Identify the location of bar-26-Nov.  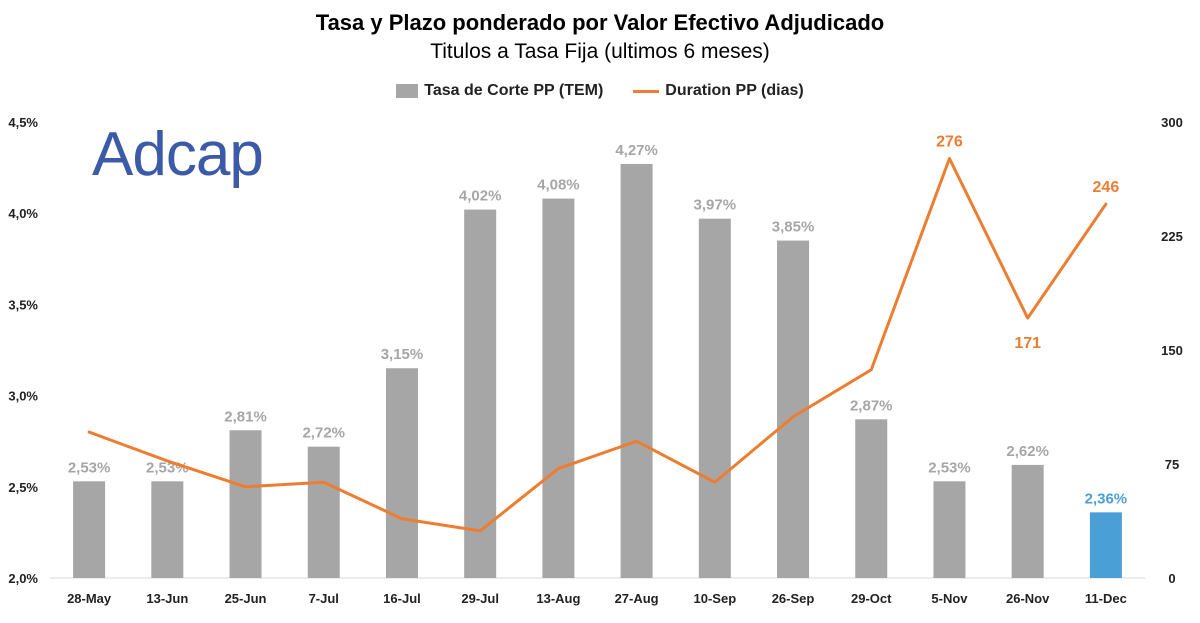
(1027, 521).